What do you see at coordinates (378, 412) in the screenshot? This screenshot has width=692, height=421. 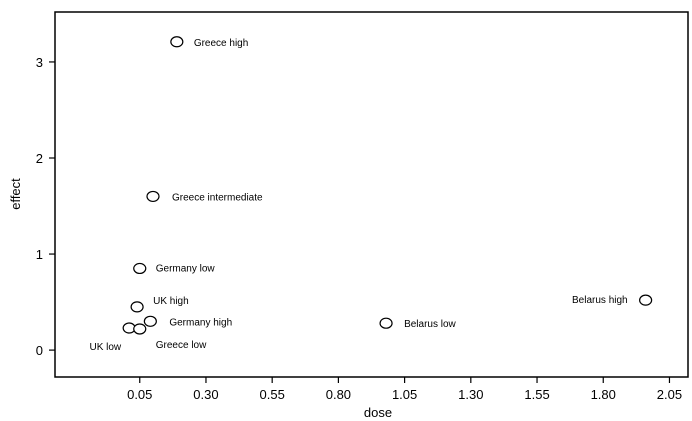 I see `x-axis-title: dose` at bounding box center [378, 412].